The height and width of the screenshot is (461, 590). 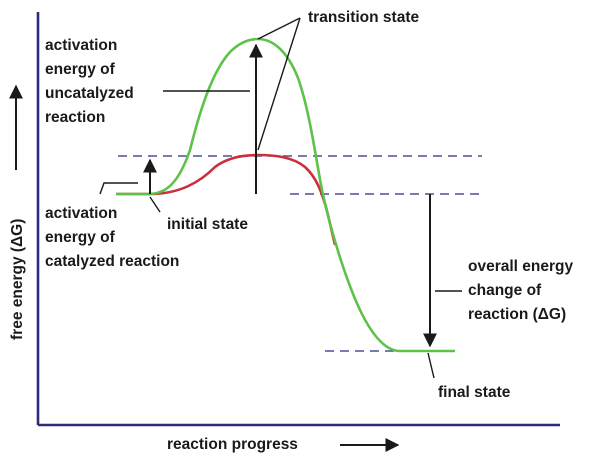 I want to click on uncatalyzed-line-2: energy of, so click(x=80, y=69).